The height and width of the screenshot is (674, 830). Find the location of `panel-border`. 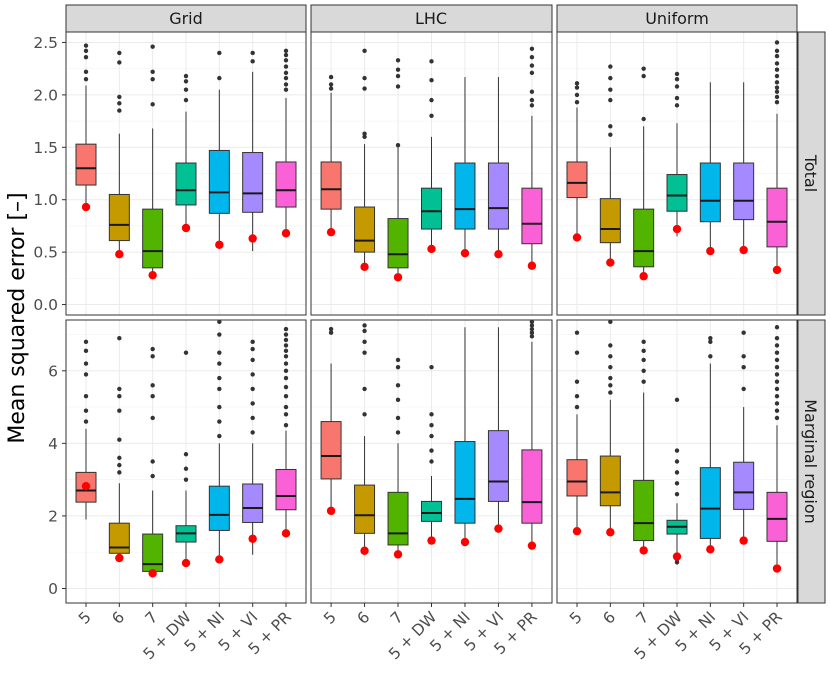

panel-border is located at coordinates (677, 173).